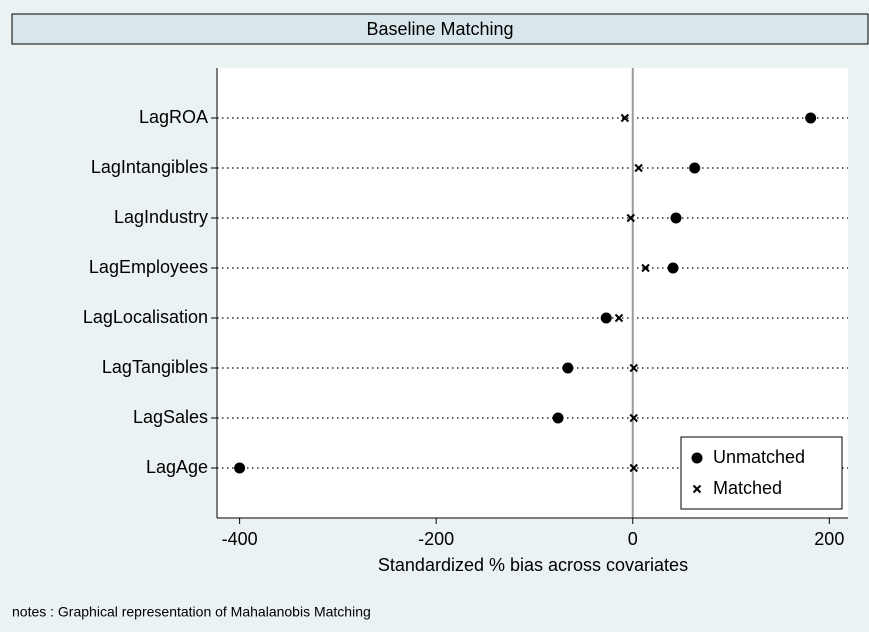 The height and width of the screenshot is (632, 869). What do you see at coordinates (533, 565) in the screenshot?
I see `x-axis-label: Standardized % bias across covariates` at bounding box center [533, 565].